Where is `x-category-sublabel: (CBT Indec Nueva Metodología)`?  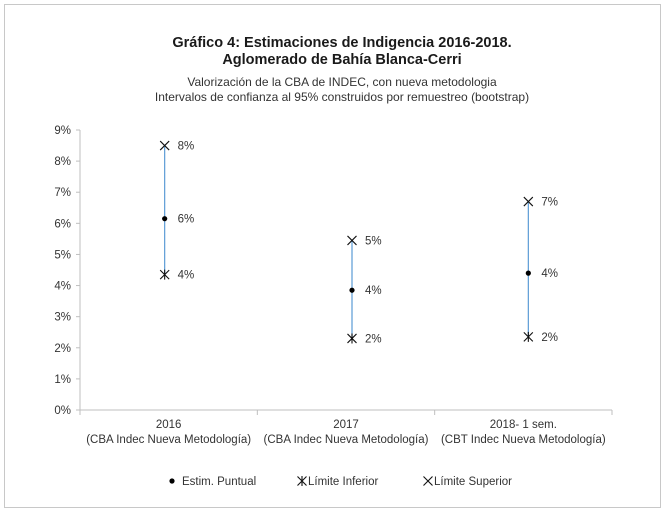 x-category-sublabel: (CBT Indec Nueva Metodología) is located at coordinates (523, 440).